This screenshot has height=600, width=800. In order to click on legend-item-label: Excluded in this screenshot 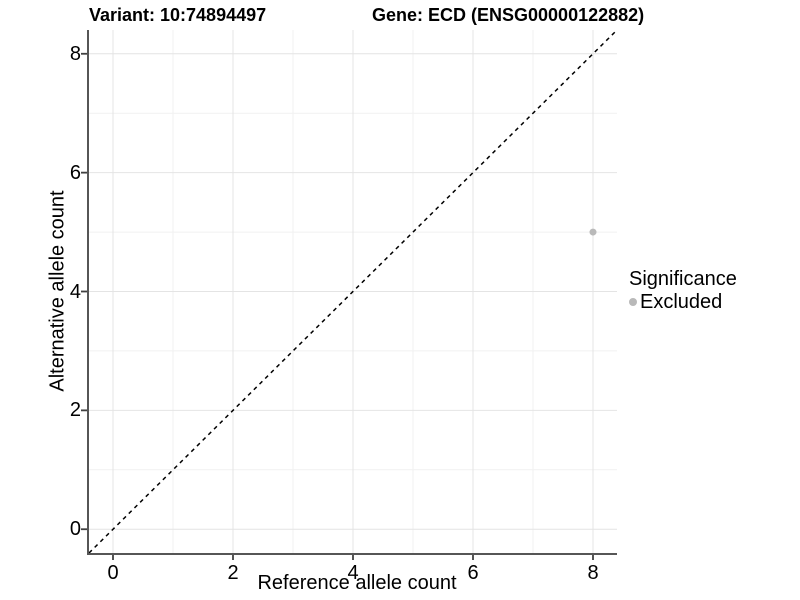, I will do `click(681, 302)`.